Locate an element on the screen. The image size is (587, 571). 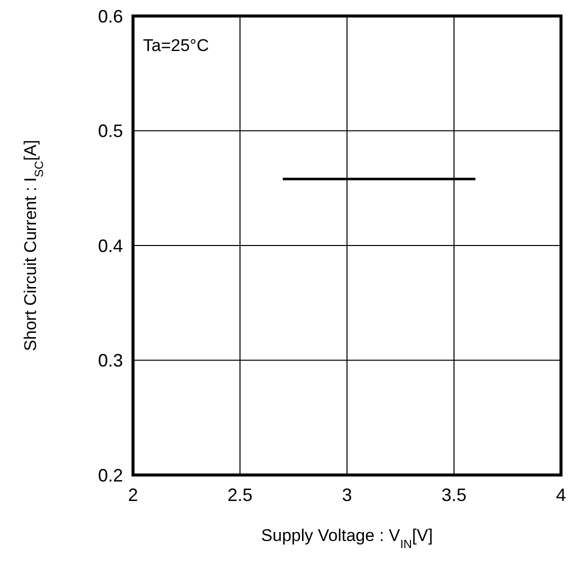
x-tick-label: 3.5 is located at coordinates (454, 495).